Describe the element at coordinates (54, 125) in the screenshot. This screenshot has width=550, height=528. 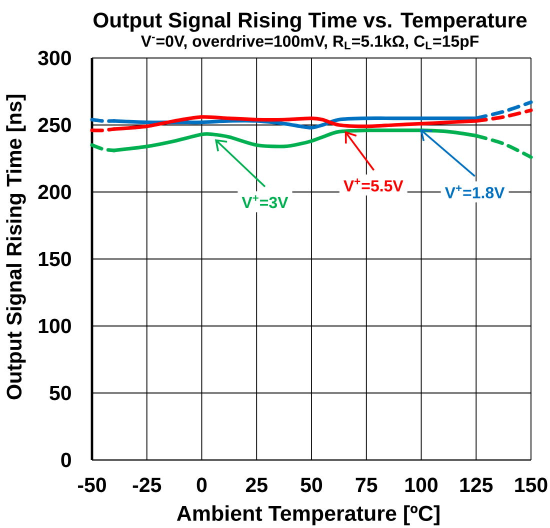
I see `y-tick-label: 250` at that location.